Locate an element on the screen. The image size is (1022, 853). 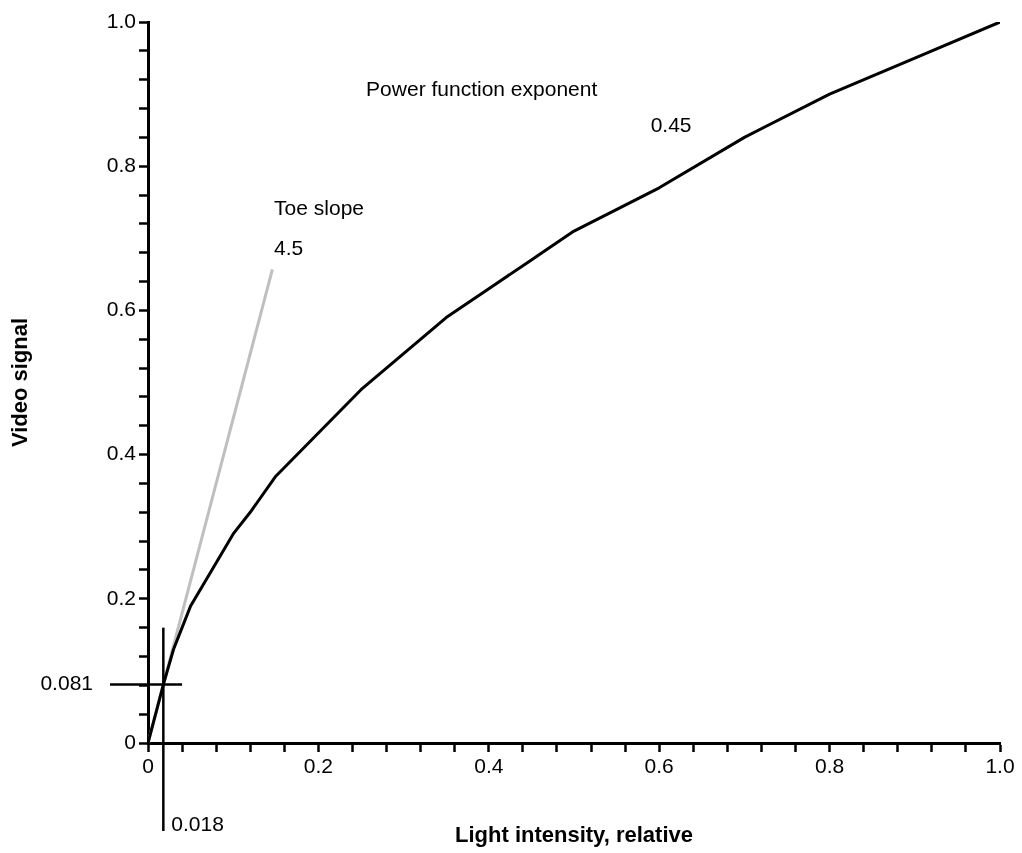
x-tick-label: 1.0 is located at coordinates (1000, 766).